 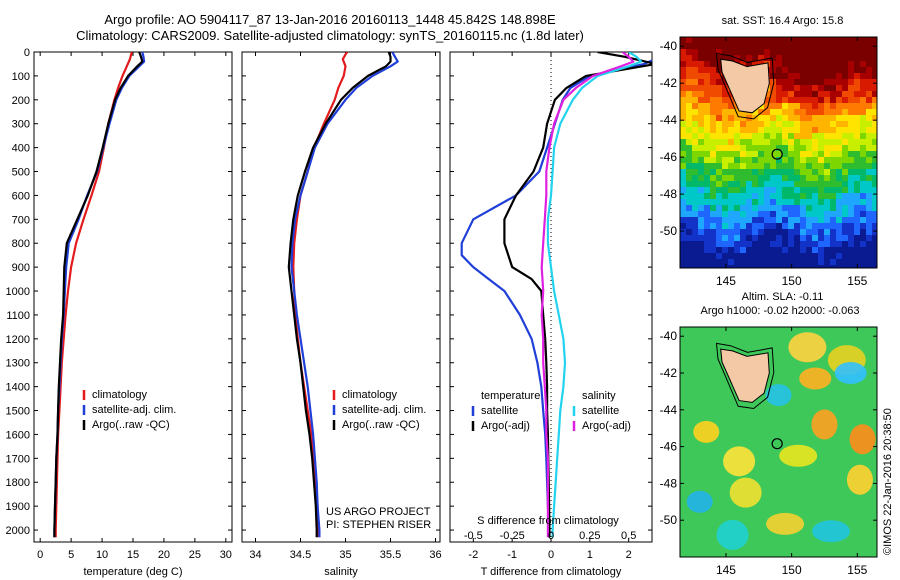 I want to click on x-tick-label: 34, so click(x=255, y=555).